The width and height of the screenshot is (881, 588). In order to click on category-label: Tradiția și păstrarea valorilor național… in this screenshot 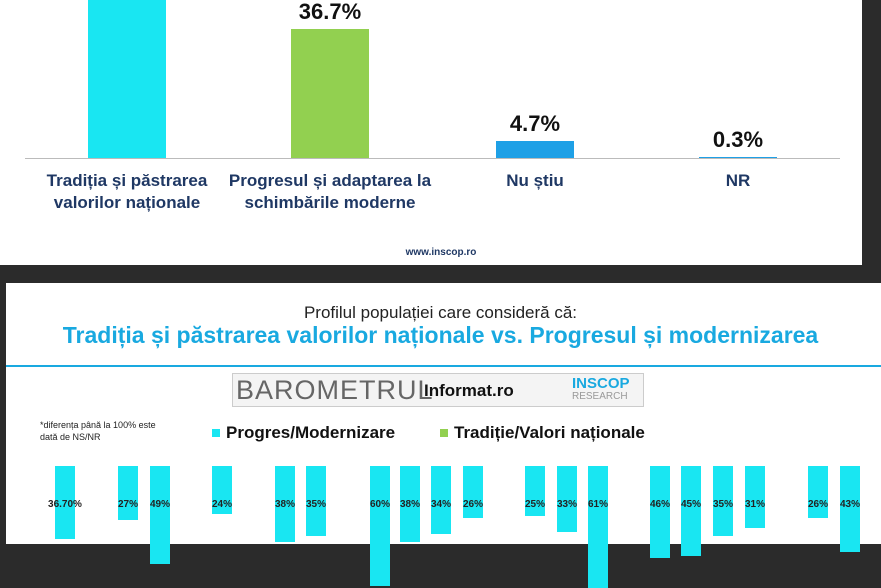, I will do `click(127, 191)`.